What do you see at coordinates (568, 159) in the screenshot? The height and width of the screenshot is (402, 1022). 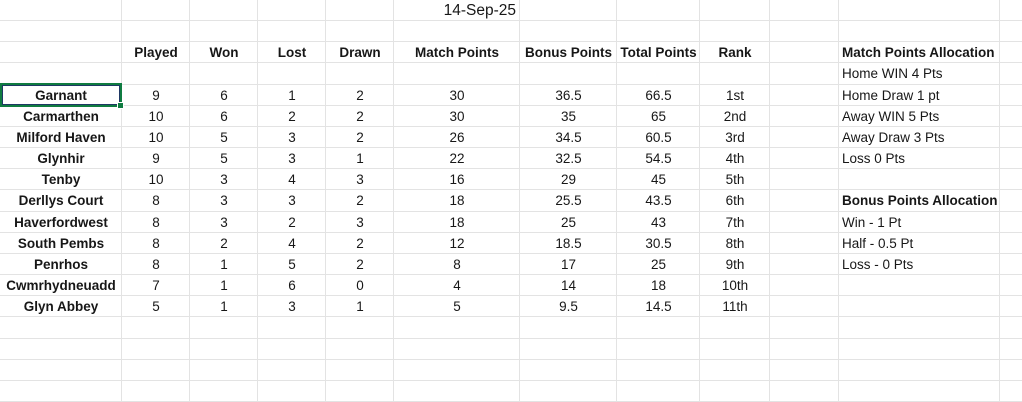 I see `stat-cell: 32.5` at bounding box center [568, 159].